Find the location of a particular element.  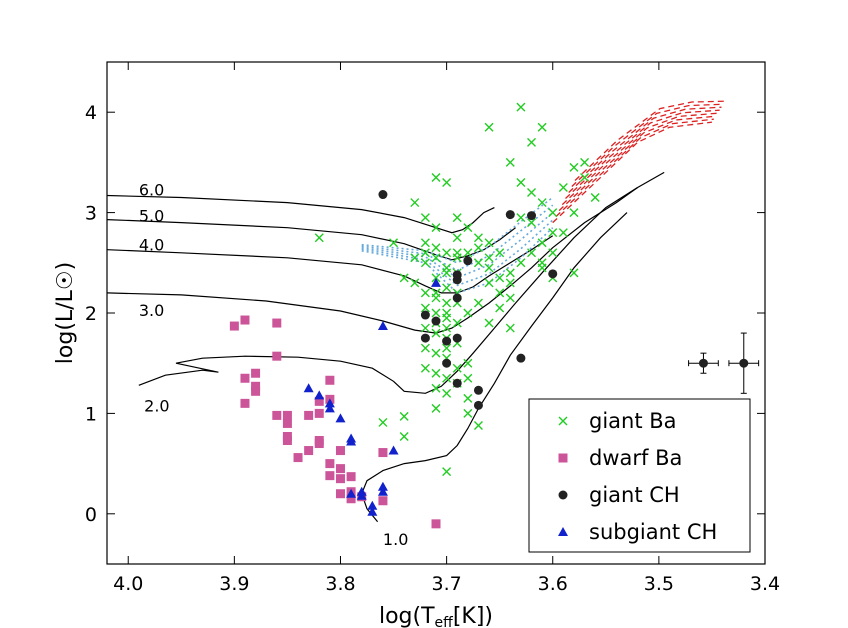

model-dots is located at coordinates (543, 197).